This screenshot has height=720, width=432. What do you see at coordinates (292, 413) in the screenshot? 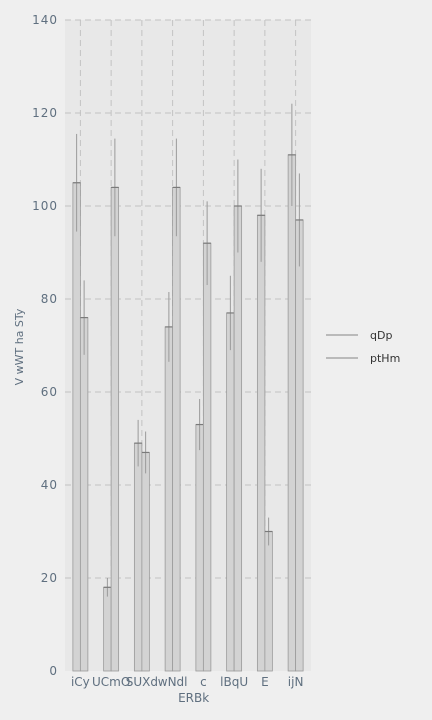
I see `bar-qDp-ijN` at bounding box center [292, 413].